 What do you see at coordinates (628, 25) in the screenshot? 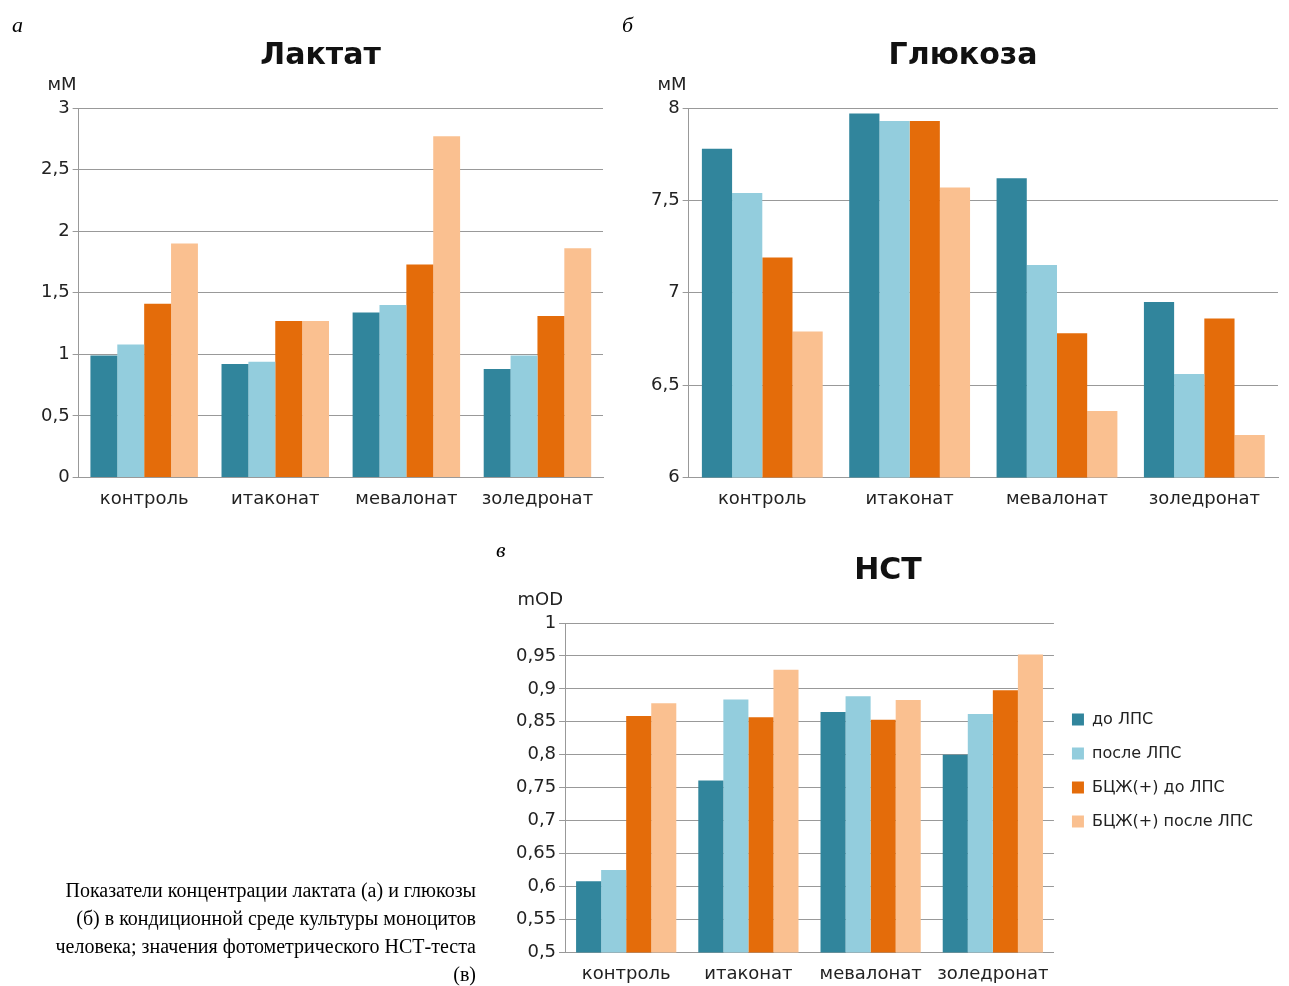
I see `text: б` at bounding box center [628, 25].